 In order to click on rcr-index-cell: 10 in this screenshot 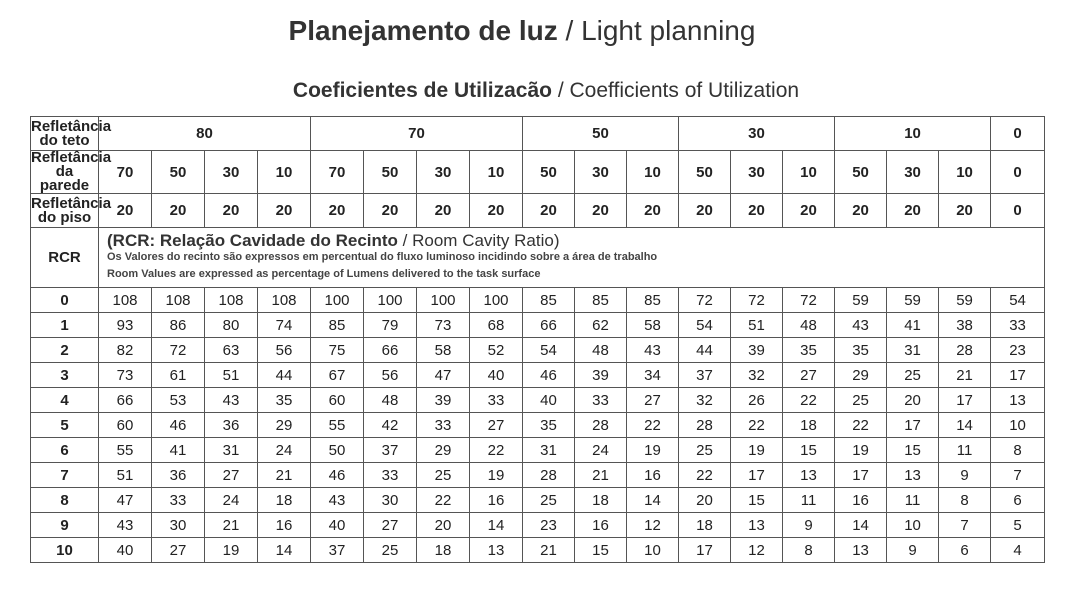, I will do `click(64, 550)`.